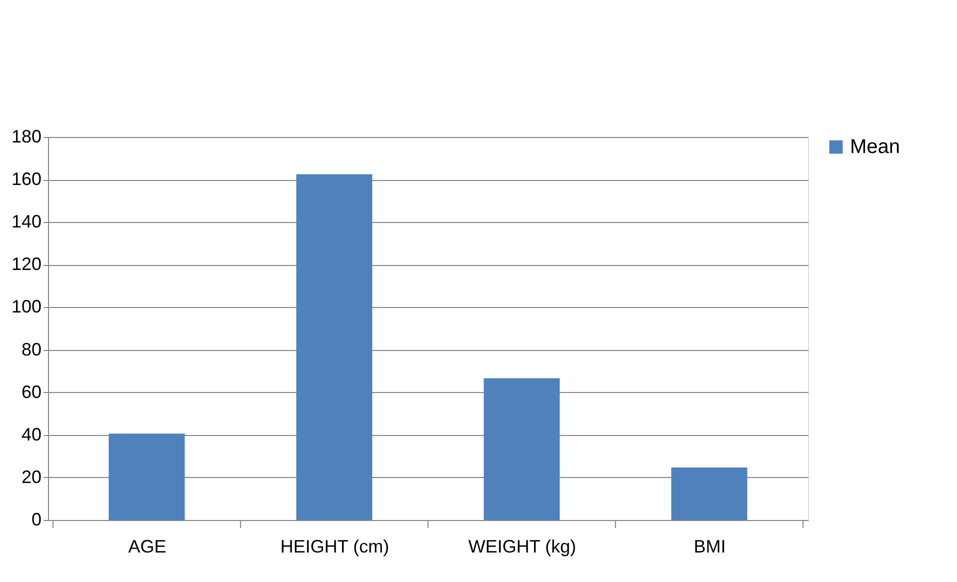 Image resolution: width=957 pixels, height=582 pixels. What do you see at coordinates (522, 546) in the screenshot?
I see `x-tick-label: WEIGHT (kg)` at bounding box center [522, 546].